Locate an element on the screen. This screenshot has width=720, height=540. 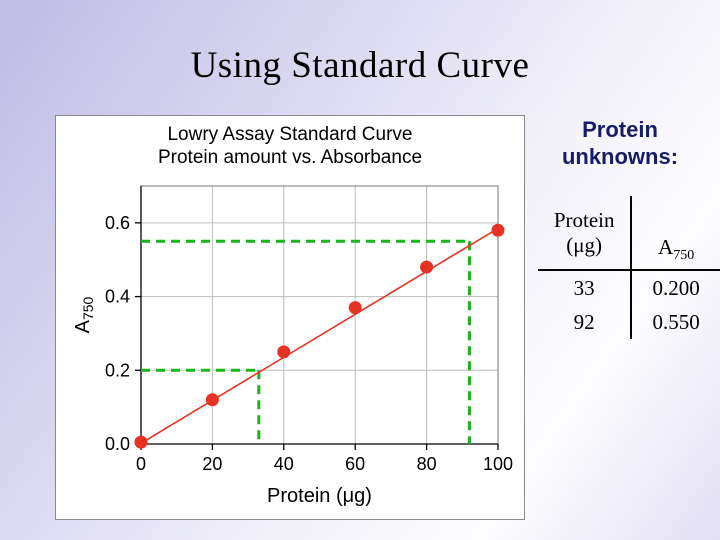
unknown-a750-value: 0.200 is located at coordinates (676, 287).